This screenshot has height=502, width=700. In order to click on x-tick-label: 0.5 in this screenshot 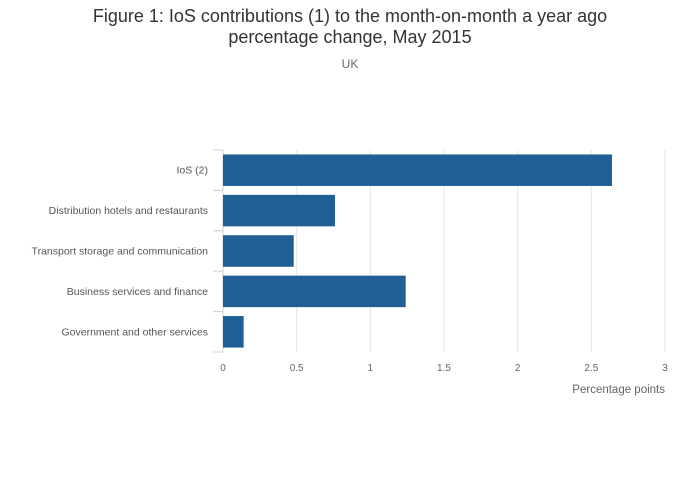, I will do `click(297, 368)`.